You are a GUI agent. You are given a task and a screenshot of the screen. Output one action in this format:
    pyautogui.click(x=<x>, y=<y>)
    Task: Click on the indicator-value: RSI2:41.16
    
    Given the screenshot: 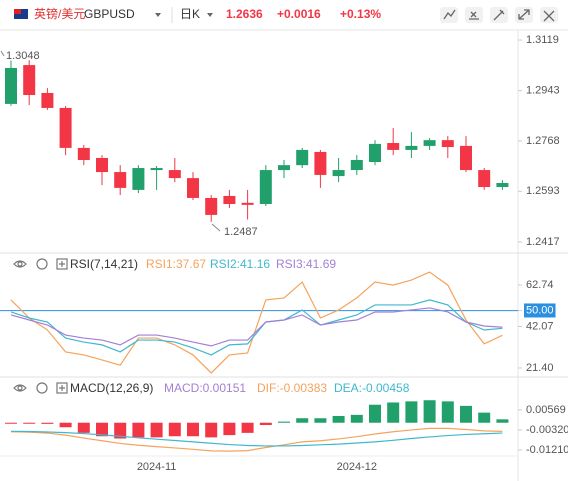 What is the action you would take?
    pyautogui.click(x=240, y=264)
    